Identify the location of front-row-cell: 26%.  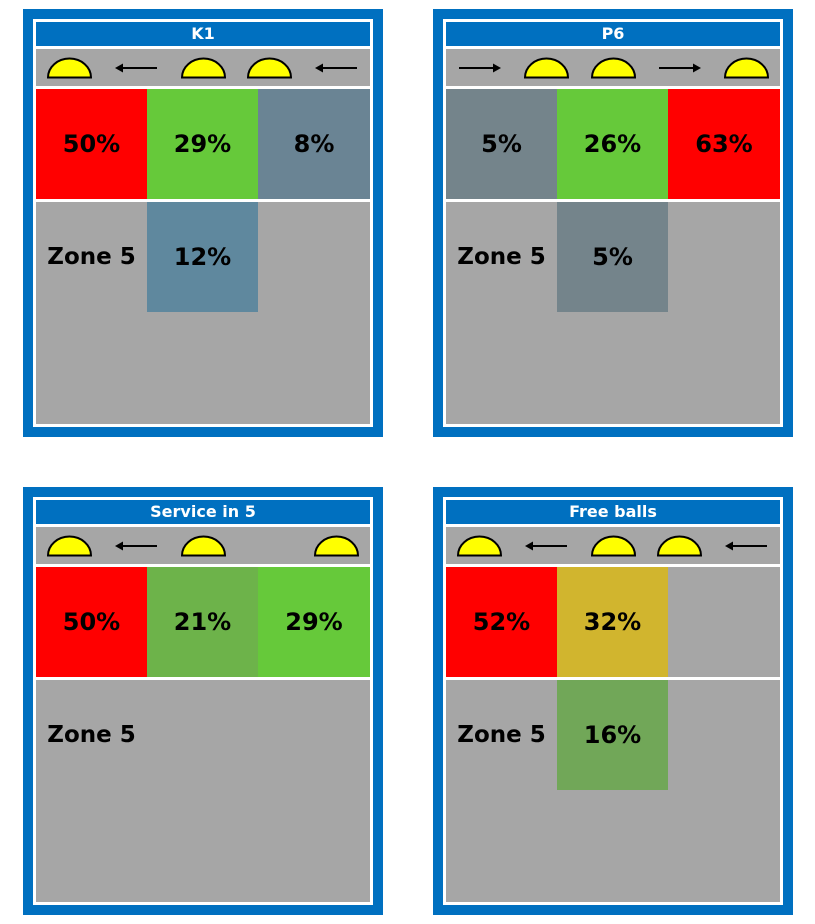
(612, 144).